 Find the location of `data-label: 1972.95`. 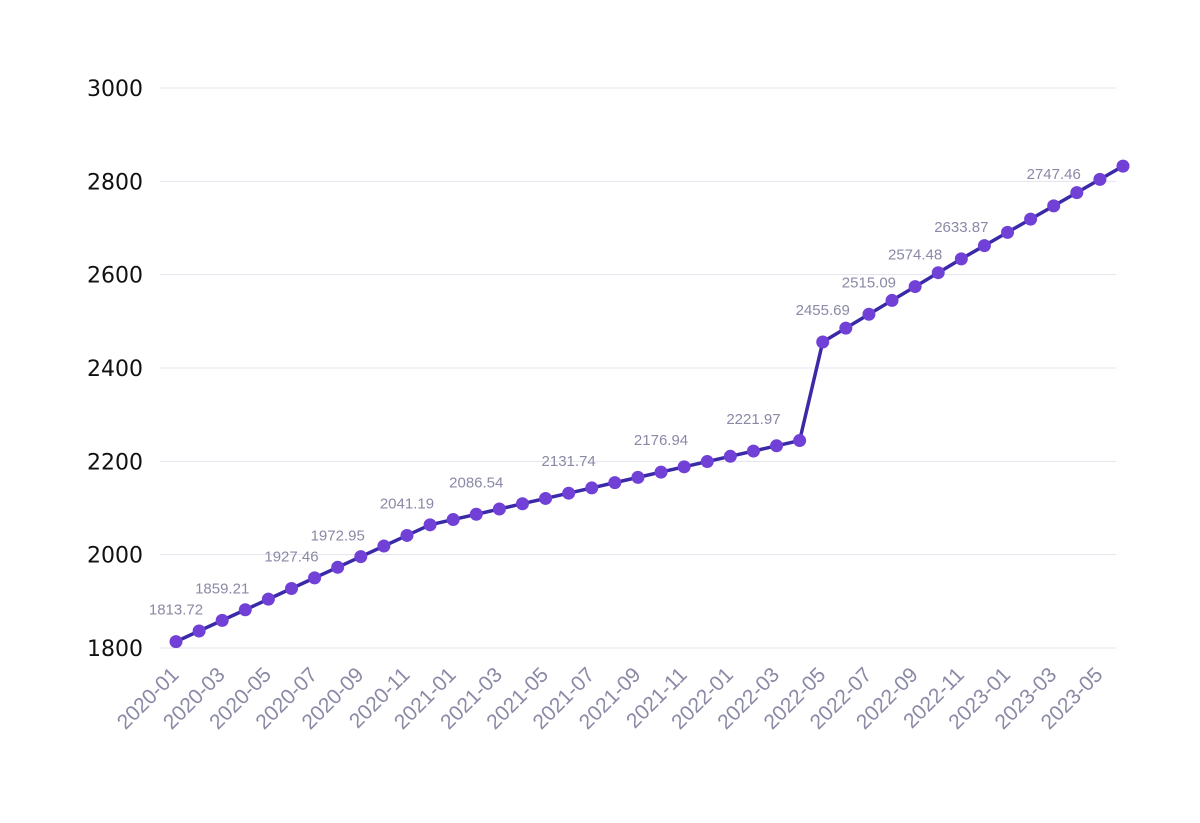

data-label: 1972.95 is located at coordinates (338, 535).